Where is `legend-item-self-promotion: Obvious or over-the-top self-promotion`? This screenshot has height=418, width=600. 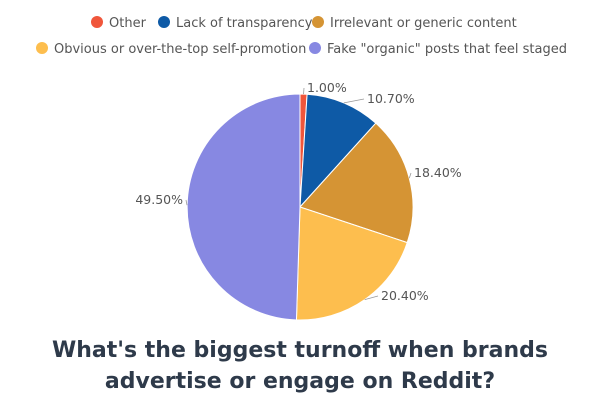
legend-item-self-promotion: Obvious or over-the-top self-promotion is located at coordinates (171, 49).